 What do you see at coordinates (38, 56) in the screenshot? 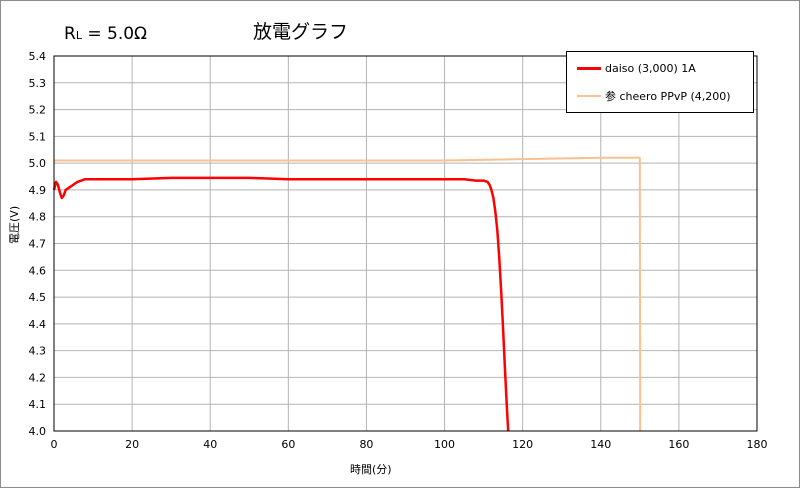
I see `y-tick-label: 5.4` at bounding box center [38, 56].